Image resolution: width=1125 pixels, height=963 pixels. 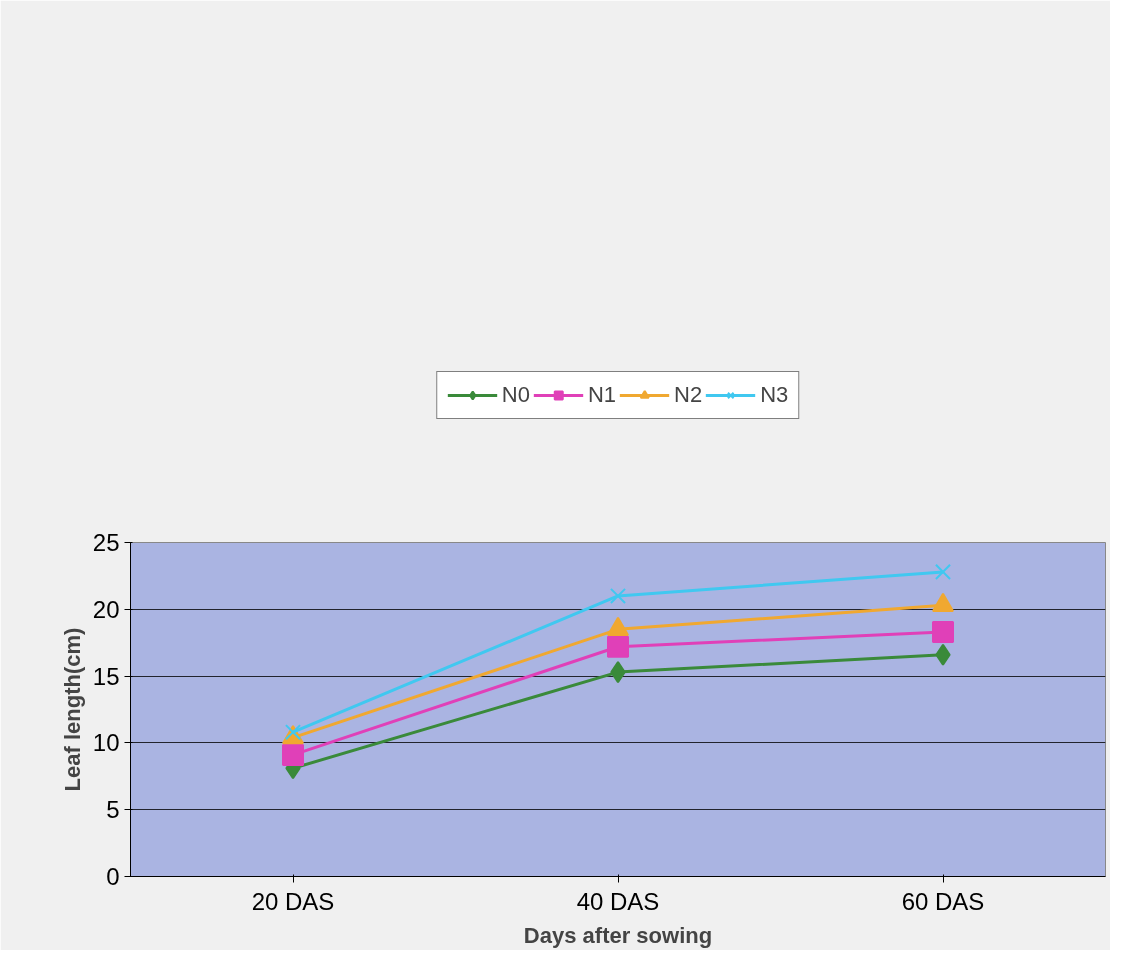 What do you see at coordinates (106, 542) in the screenshot?
I see `y-tick-label: 25` at bounding box center [106, 542].